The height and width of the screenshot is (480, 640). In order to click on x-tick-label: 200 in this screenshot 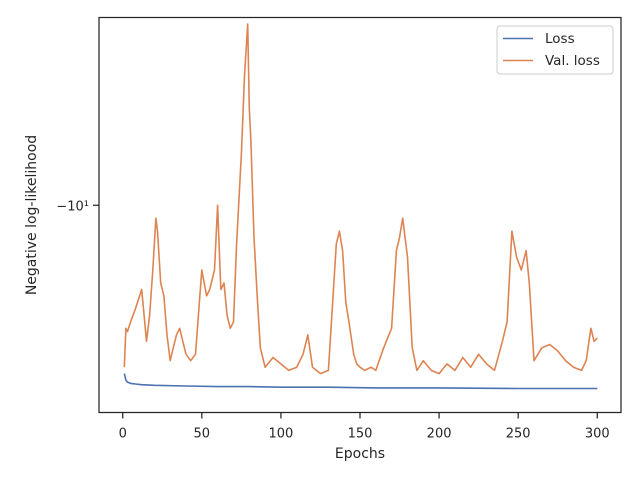, I will do `click(439, 434)`.